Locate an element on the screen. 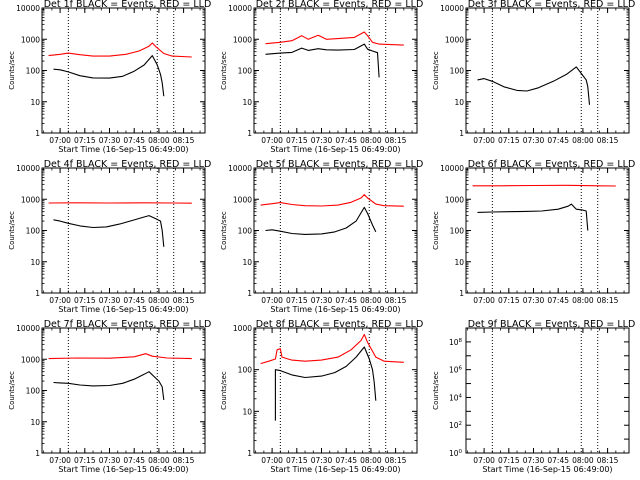 The image size is (640, 480). y-tick-label: 108 is located at coordinates (456, 342).